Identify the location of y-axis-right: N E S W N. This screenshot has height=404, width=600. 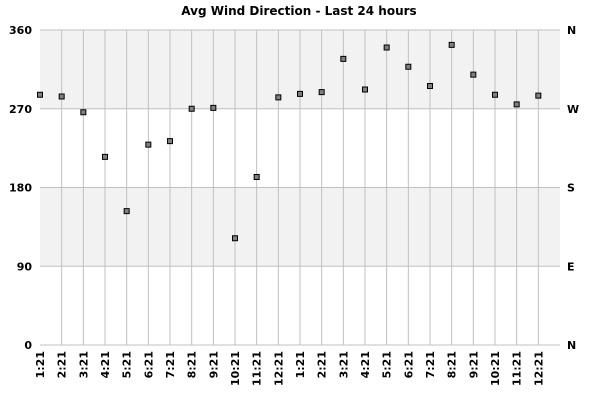
(573, 188).